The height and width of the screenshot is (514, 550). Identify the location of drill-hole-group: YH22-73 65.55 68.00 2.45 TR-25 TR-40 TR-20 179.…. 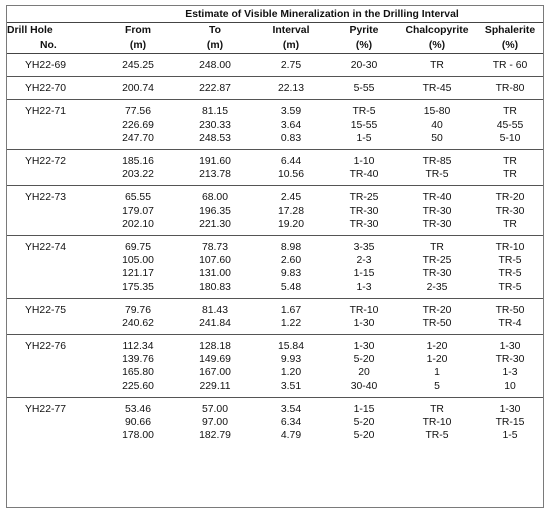
(275, 211).